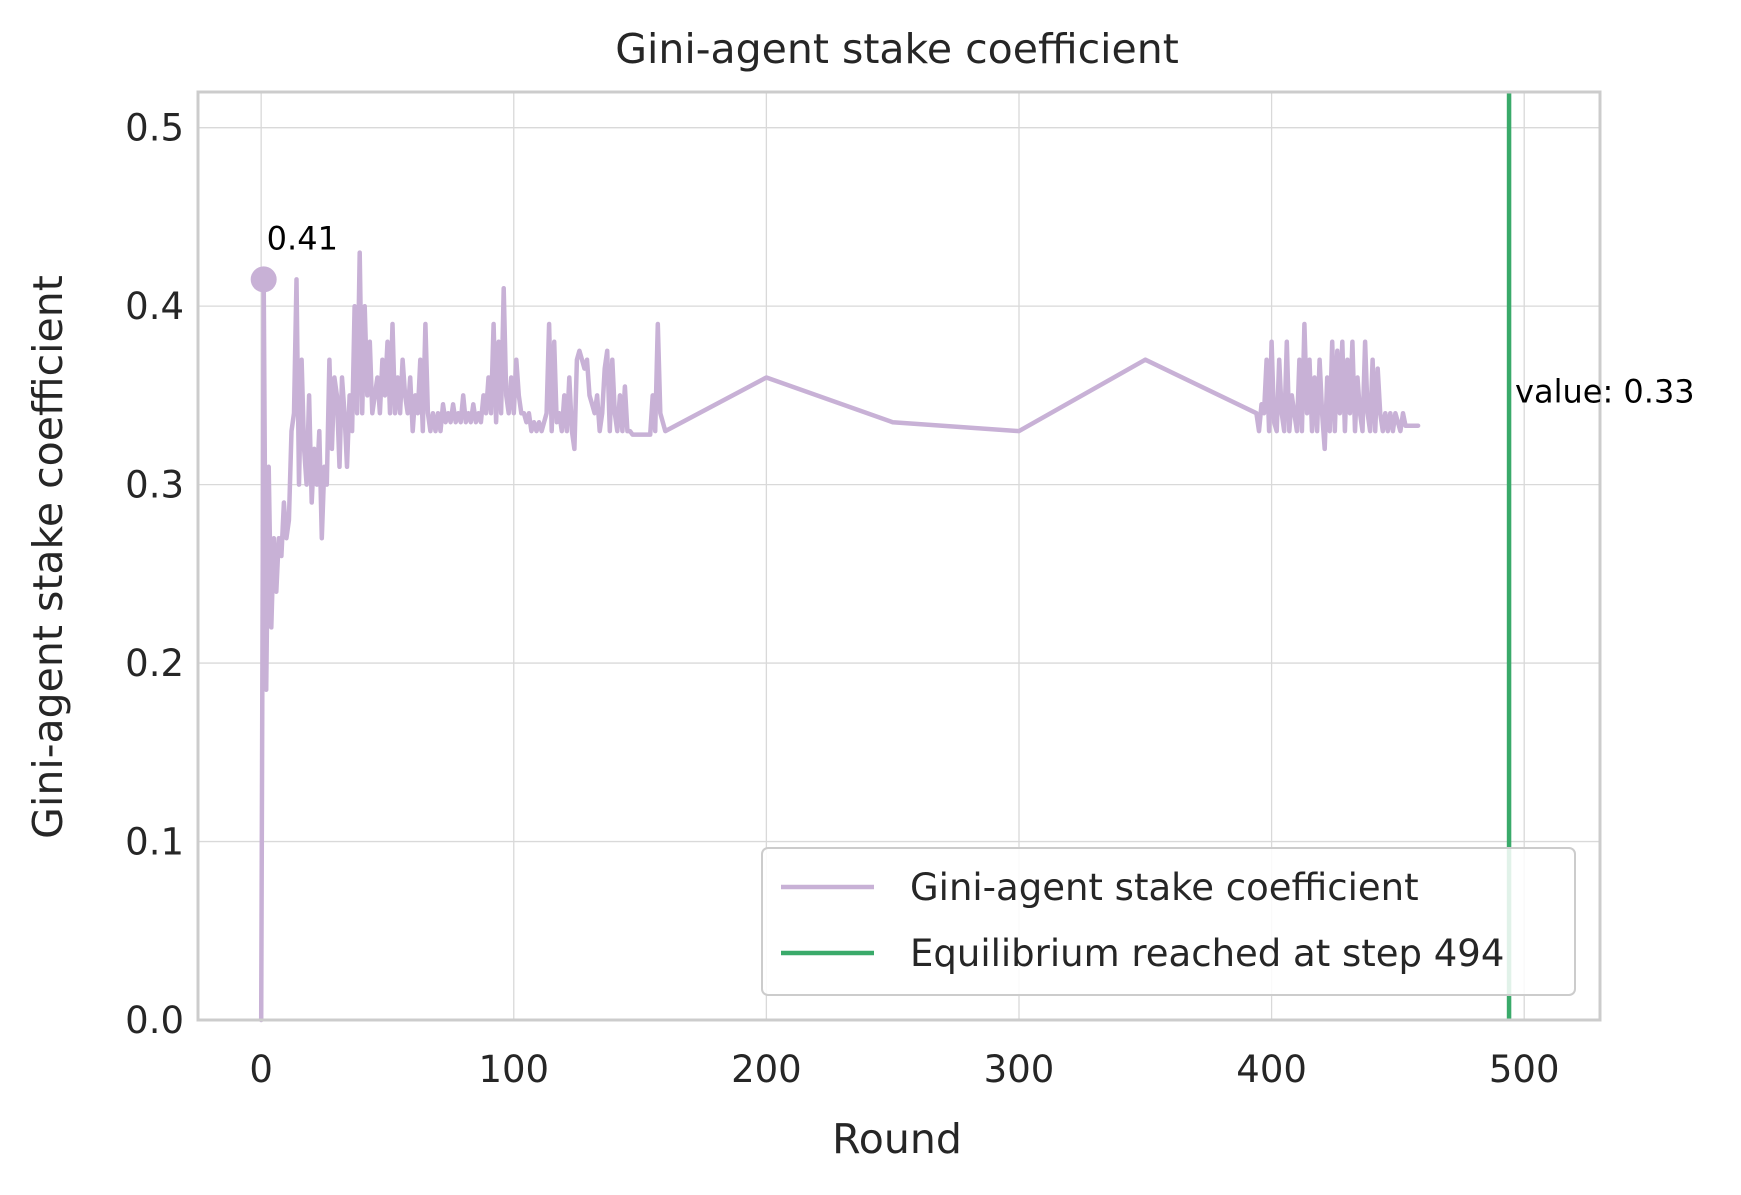 This screenshot has width=1741, height=1195. Describe the element at coordinates (1524, 1069) in the screenshot. I see `x-tick-label: 500` at that location.